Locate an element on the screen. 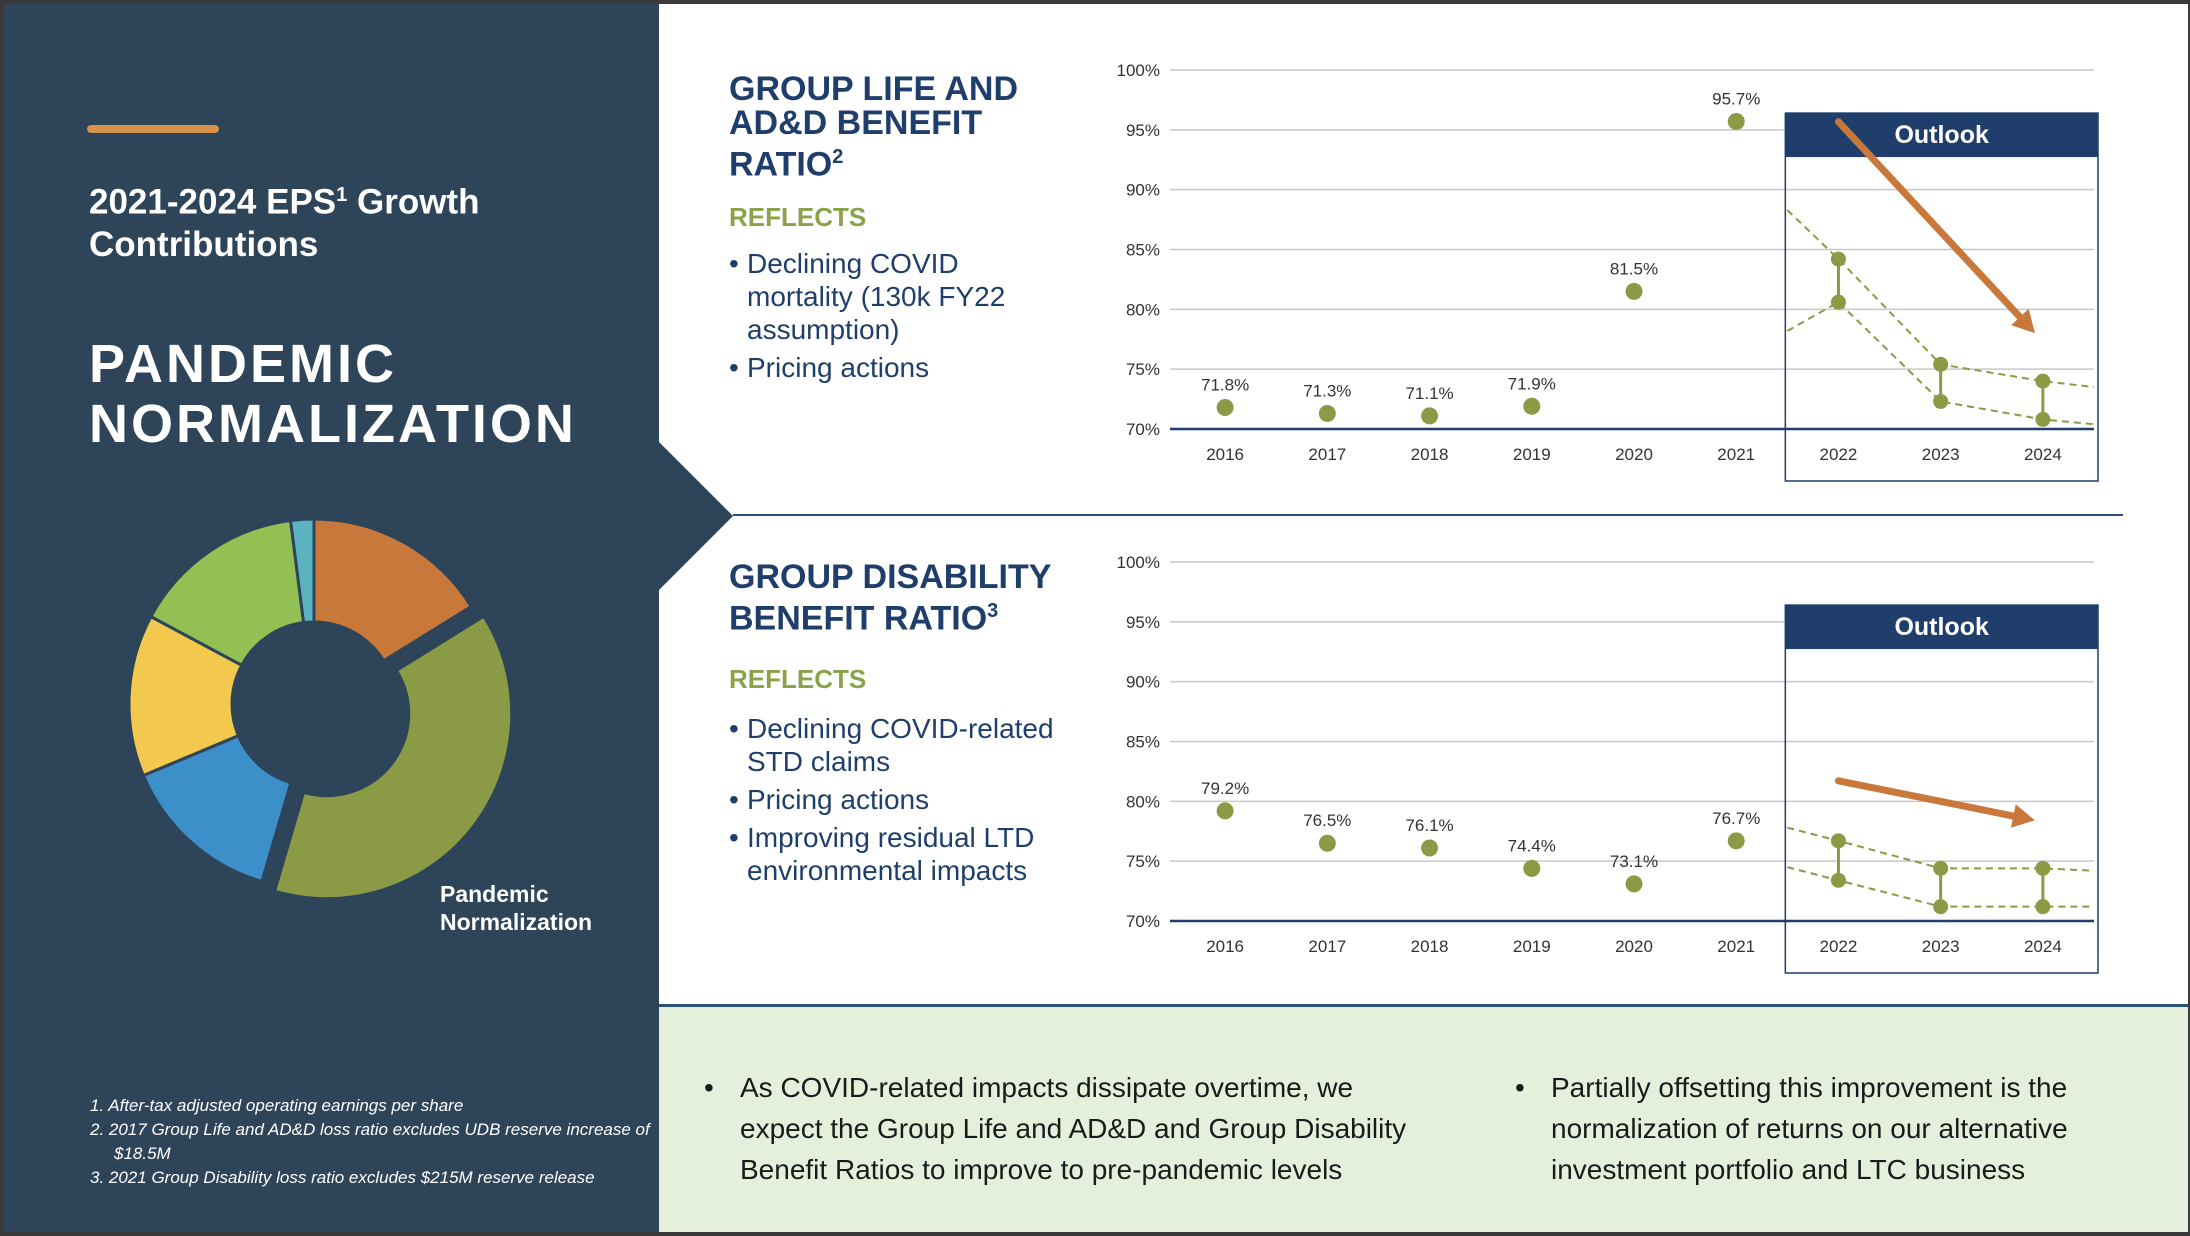  donut-label: Pandemic Normalization is located at coordinates (516, 908).